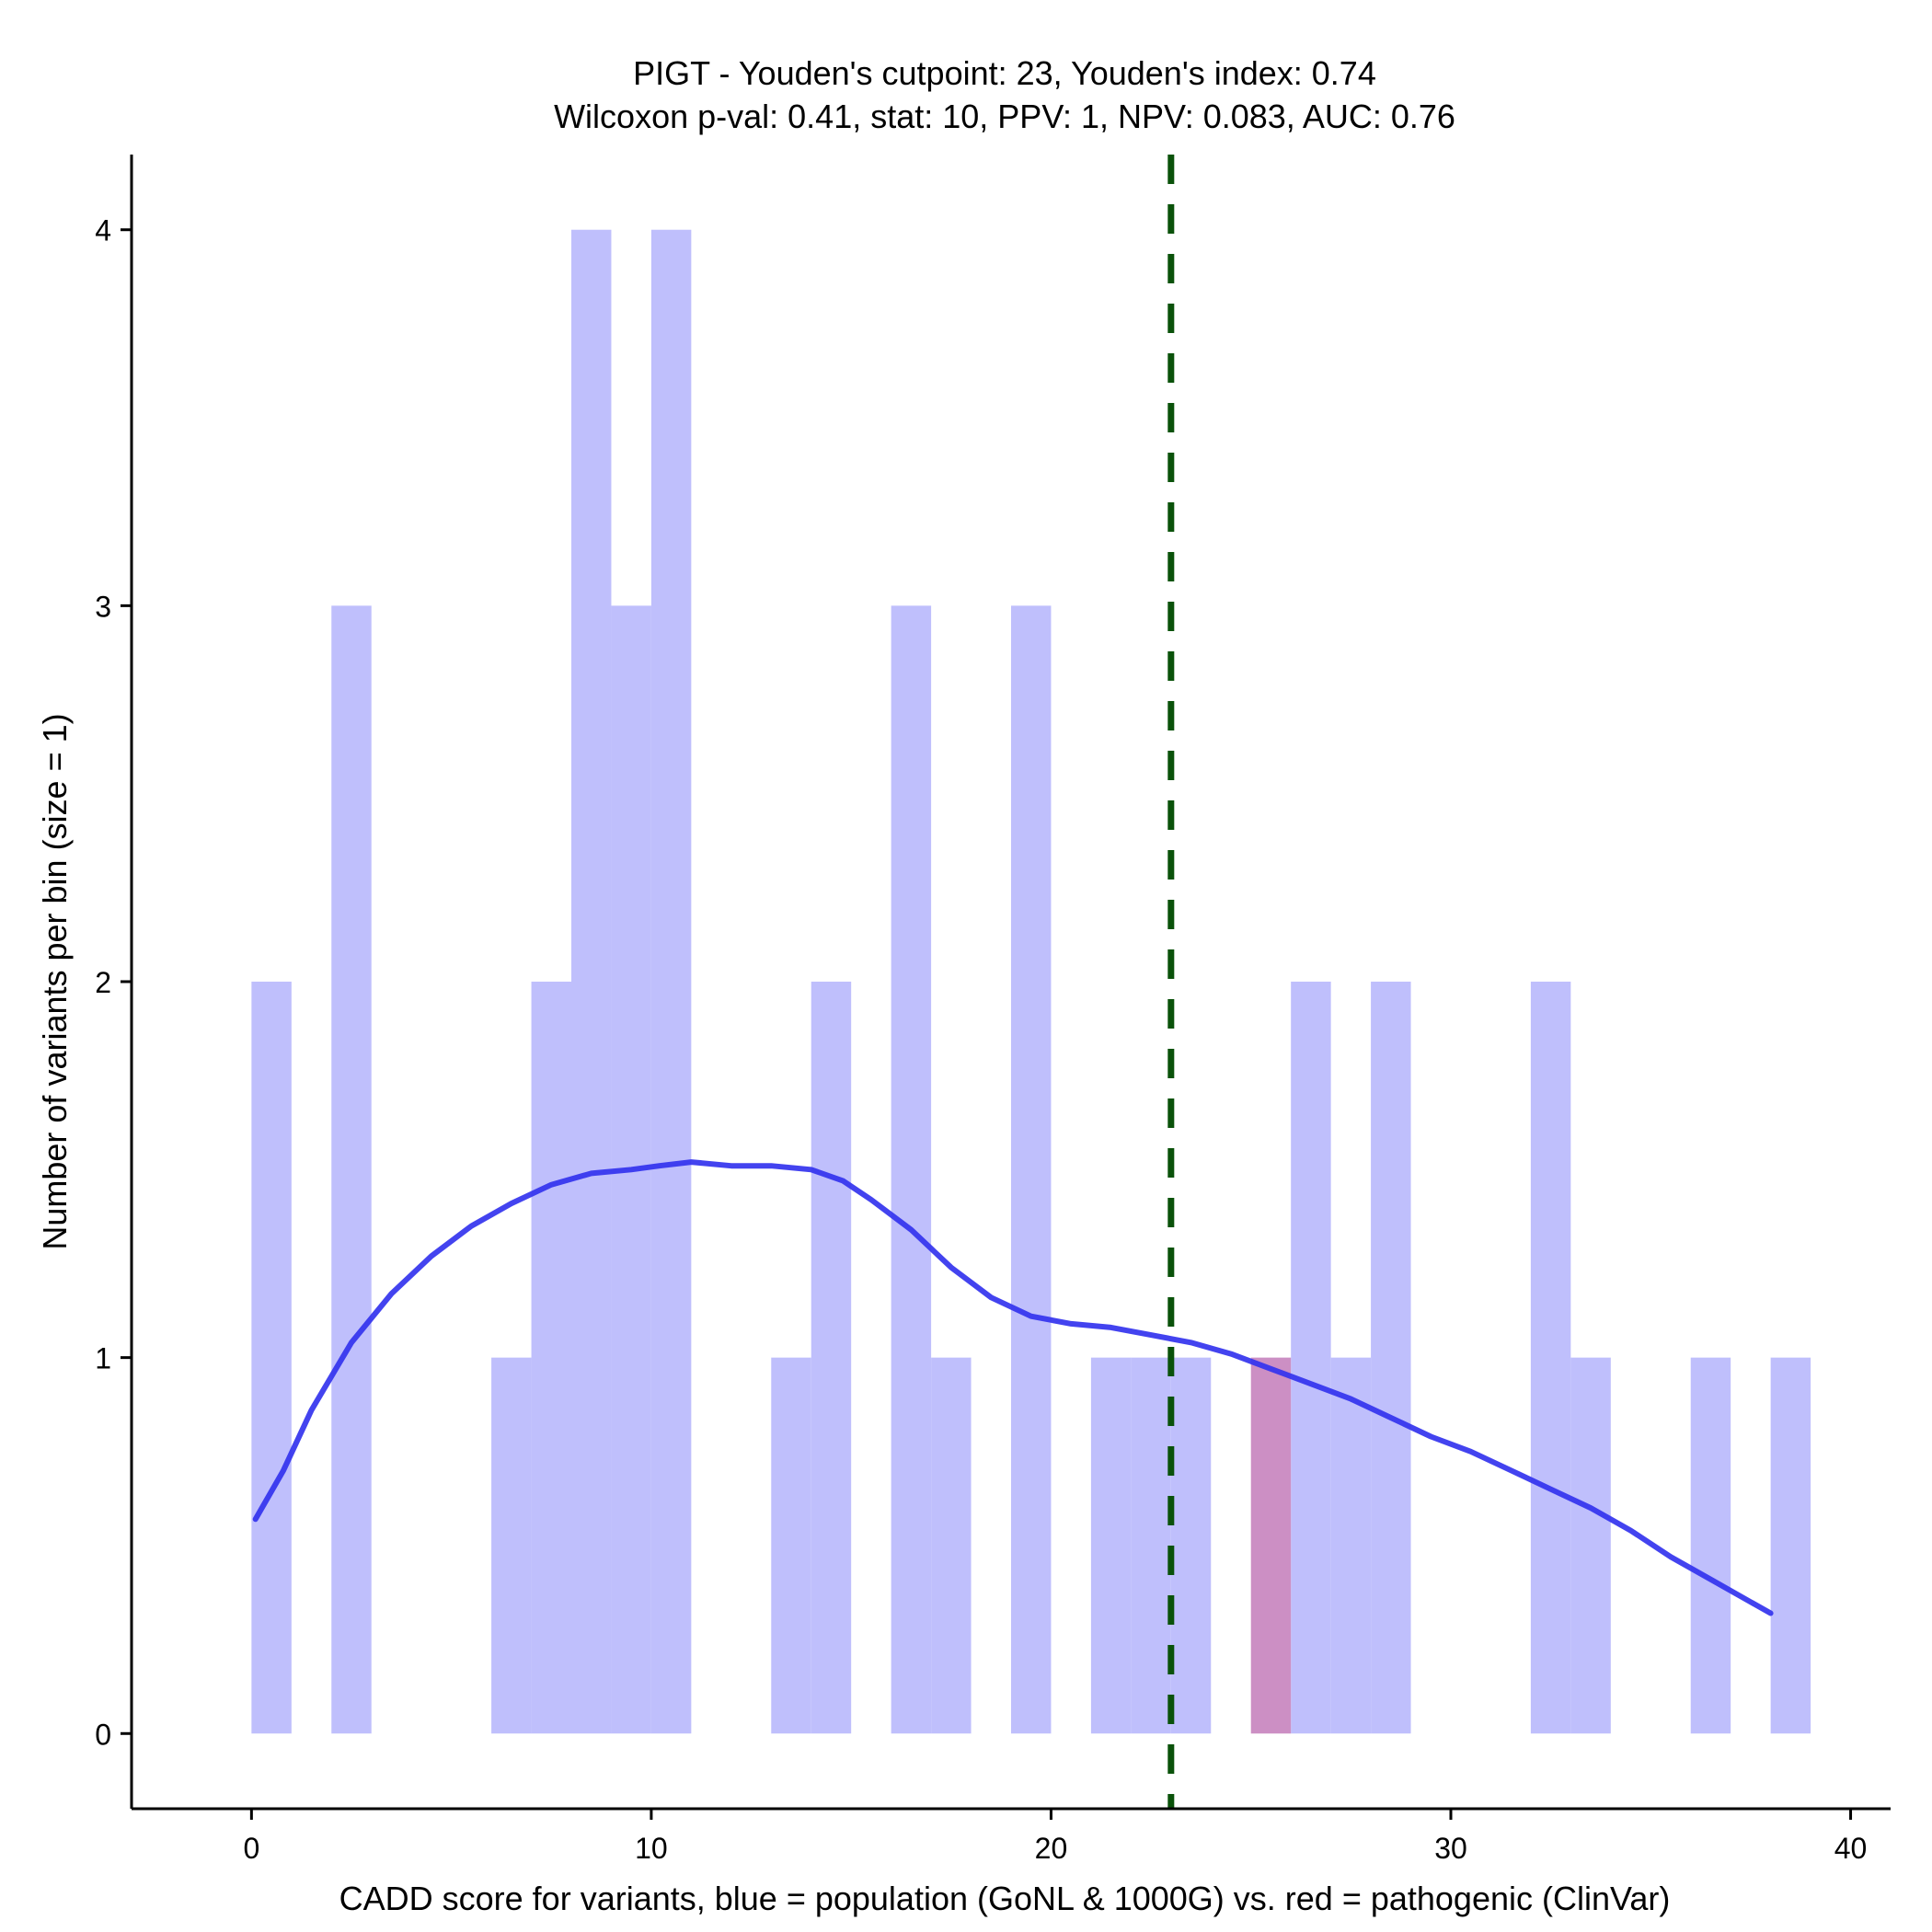 The image size is (1932, 1932). Describe the element at coordinates (113, 982) in the screenshot. I see `y-axis-ticks: 0 1 2 3 4` at that location.